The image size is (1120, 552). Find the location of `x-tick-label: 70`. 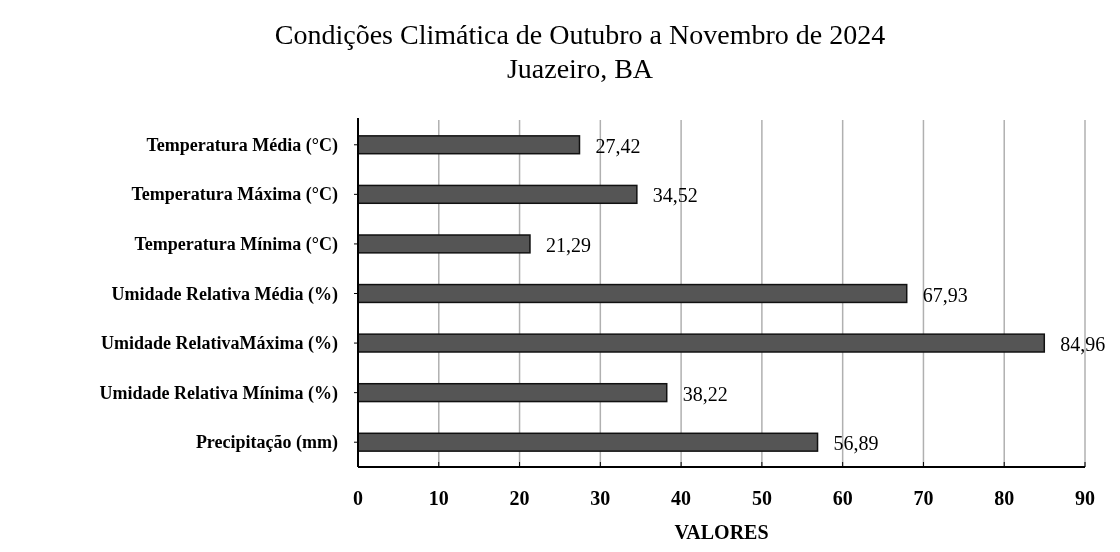

x-tick-label: 70 is located at coordinates (923, 498).